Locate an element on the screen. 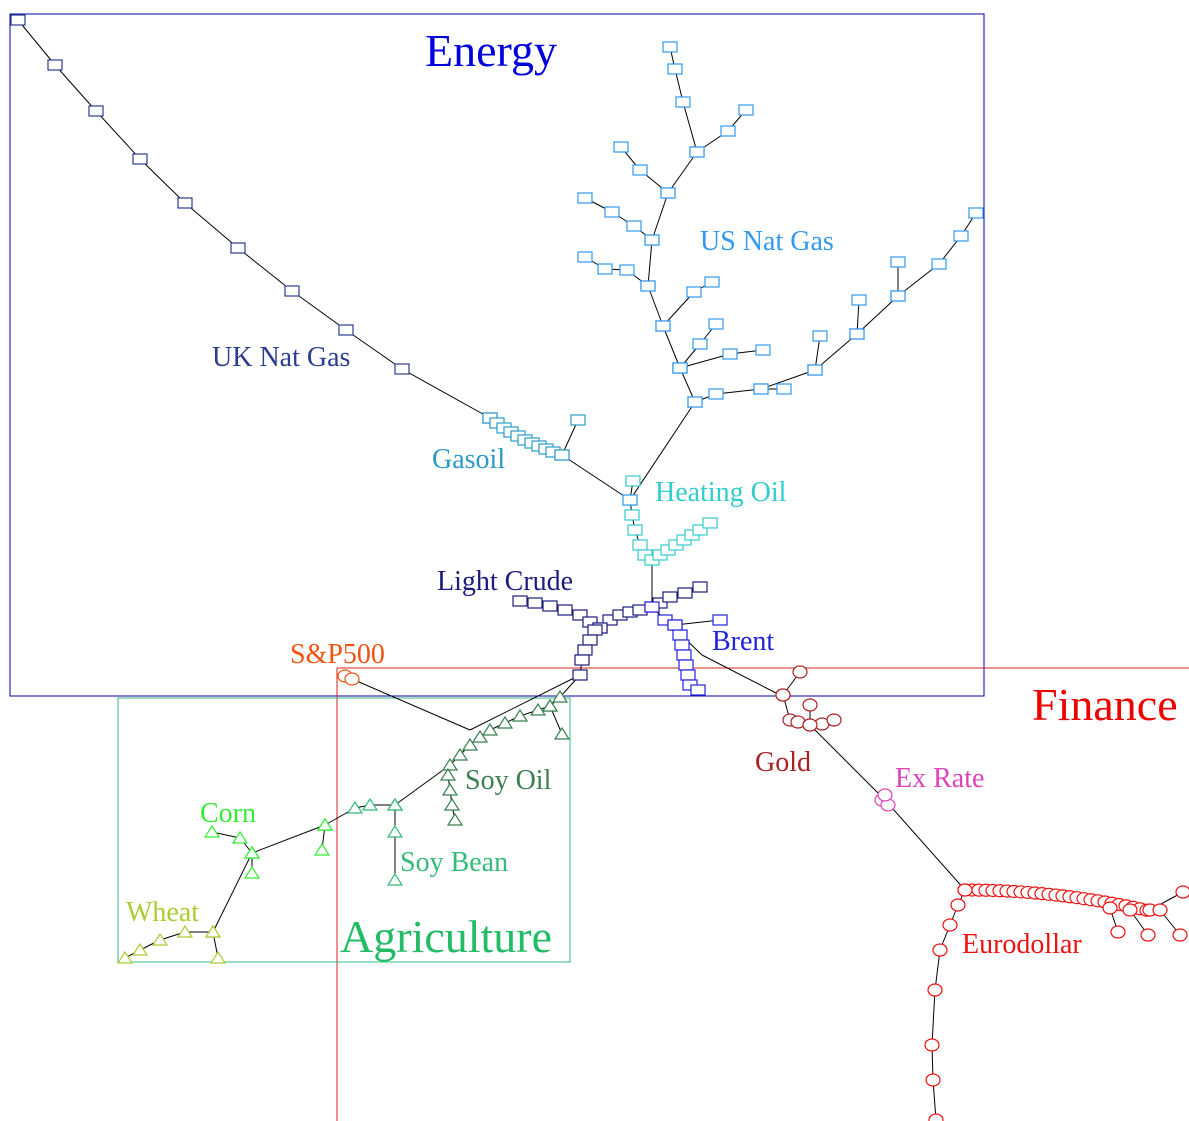 This screenshot has width=1189, height=1121. cluster-label: US Nat Gas is located at coordinates (767, 241).